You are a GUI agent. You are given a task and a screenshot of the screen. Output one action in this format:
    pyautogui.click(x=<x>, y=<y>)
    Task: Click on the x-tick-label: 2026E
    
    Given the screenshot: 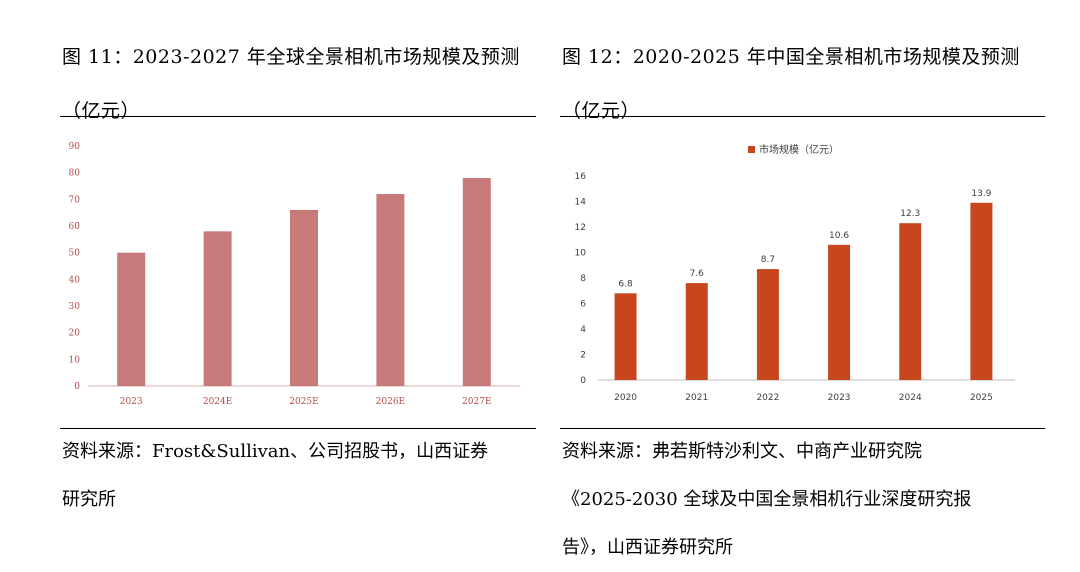 What is the action you would take?
    pyautogui.click(x=390, y=402)
    